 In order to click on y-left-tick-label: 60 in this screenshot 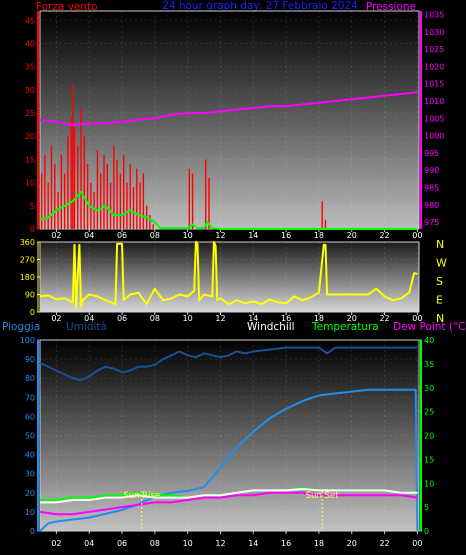, I will do `click(30, 416)`.